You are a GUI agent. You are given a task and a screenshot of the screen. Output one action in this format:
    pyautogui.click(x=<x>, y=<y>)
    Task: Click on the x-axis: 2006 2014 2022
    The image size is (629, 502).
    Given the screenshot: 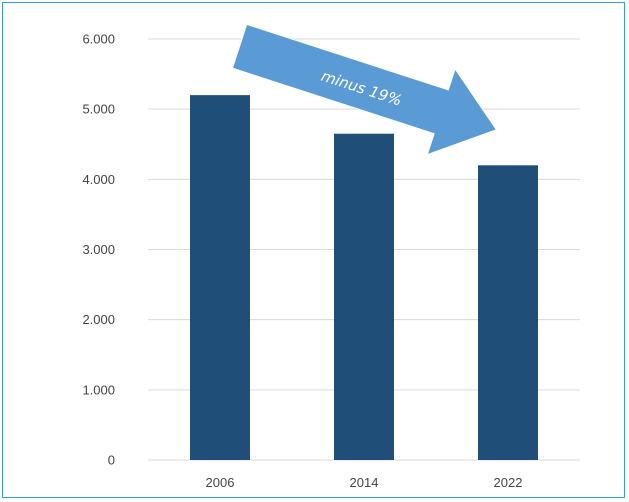 What is the action you would take?
    pyautogui.click(x=364, y=482)
    